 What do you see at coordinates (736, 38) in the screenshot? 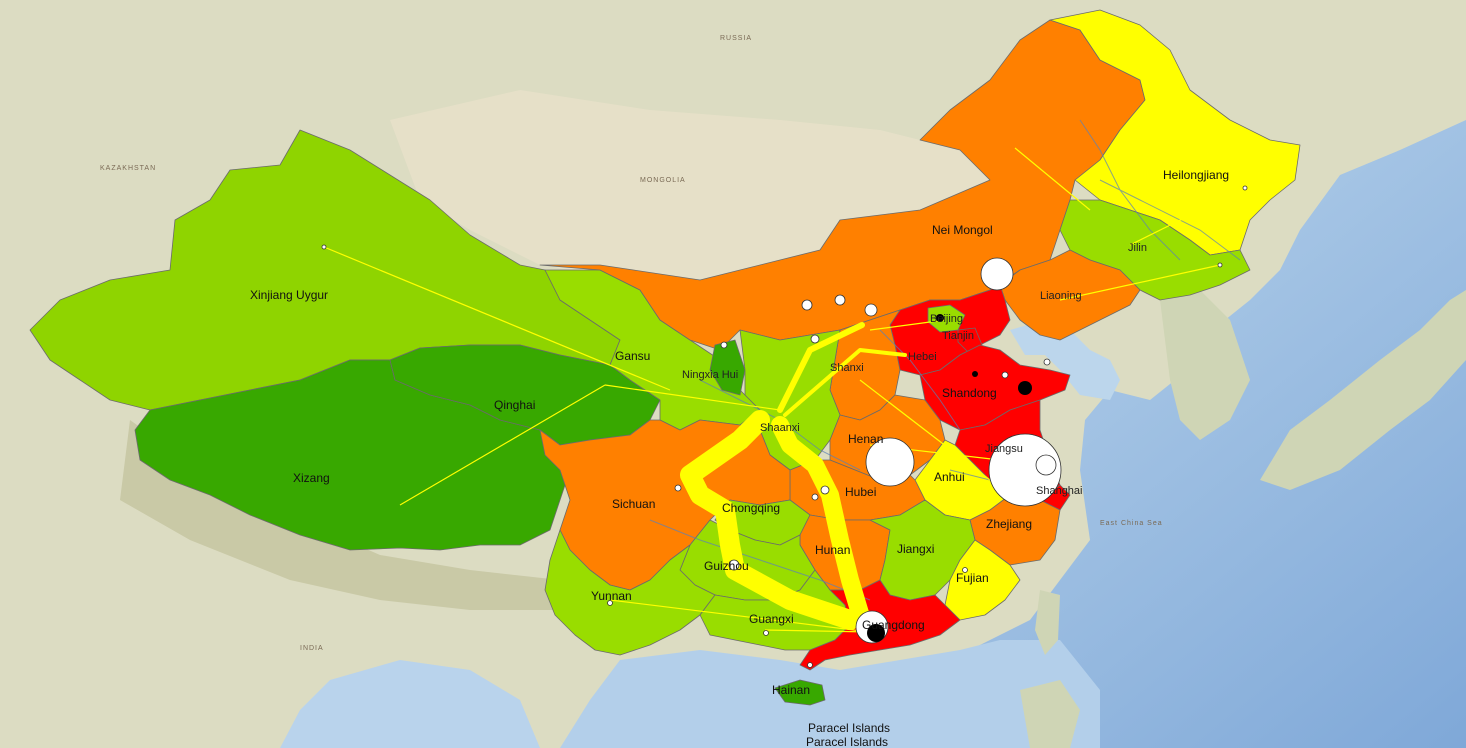
I see `label-russia: RUSSIA` at bounding box center [736, 38].